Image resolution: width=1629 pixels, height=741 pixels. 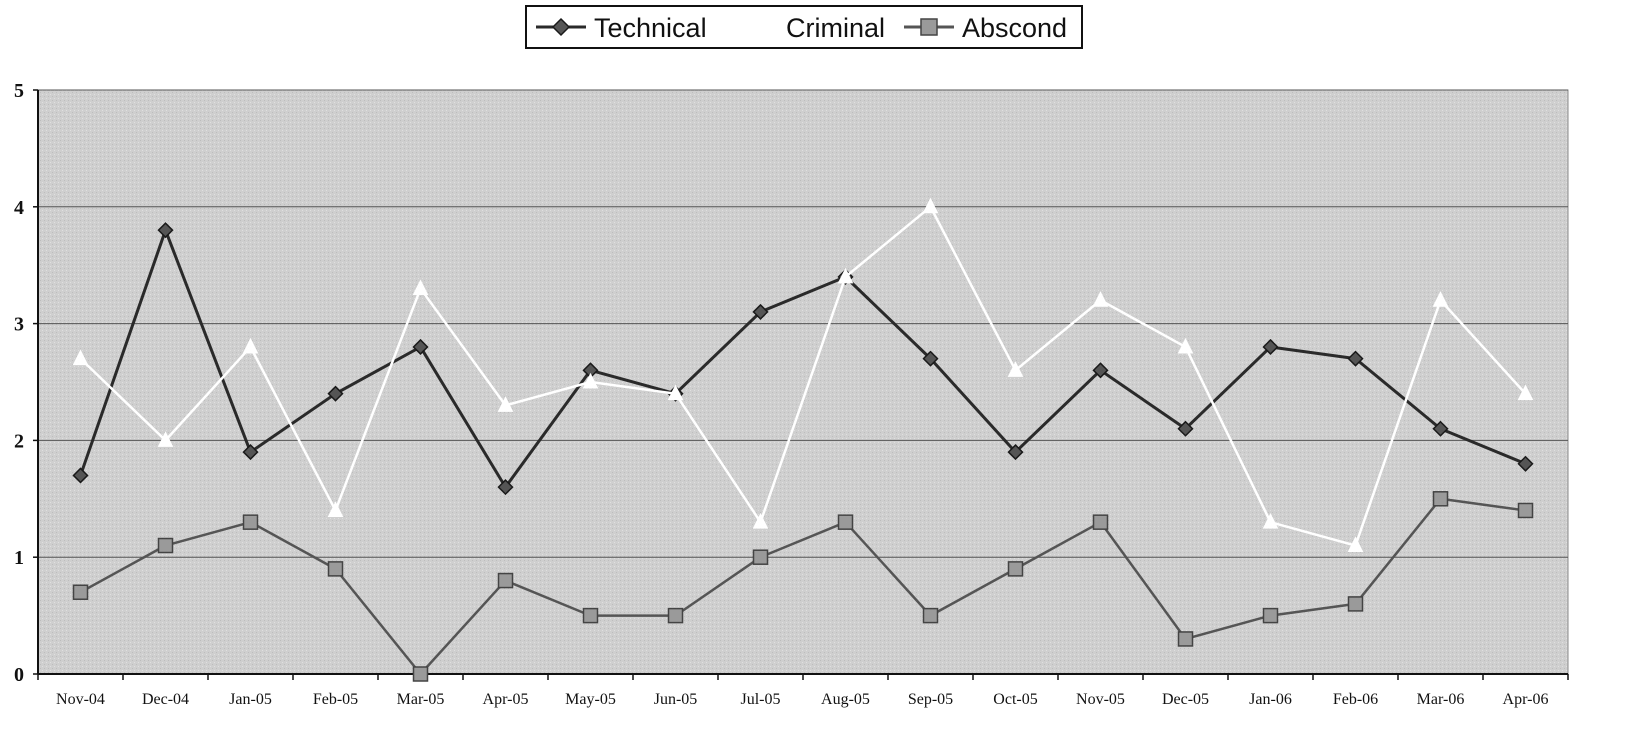 What do you see at coordinates (506, 699) in the screenshot?
I see `x-tick-label: Apr-05` at bounding box center [506, 699].